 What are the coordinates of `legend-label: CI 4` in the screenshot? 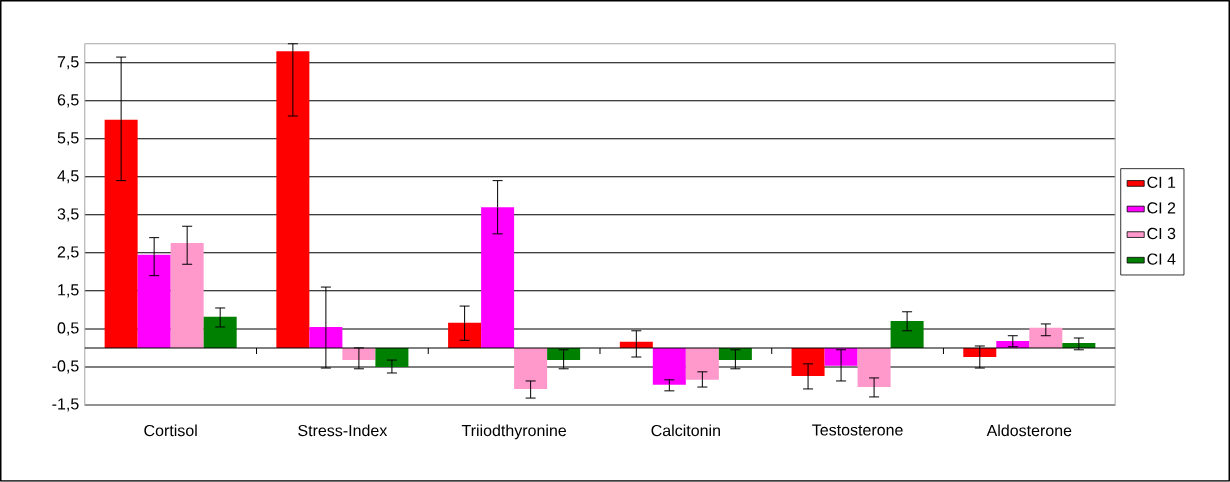 It's located at (1161, 259).